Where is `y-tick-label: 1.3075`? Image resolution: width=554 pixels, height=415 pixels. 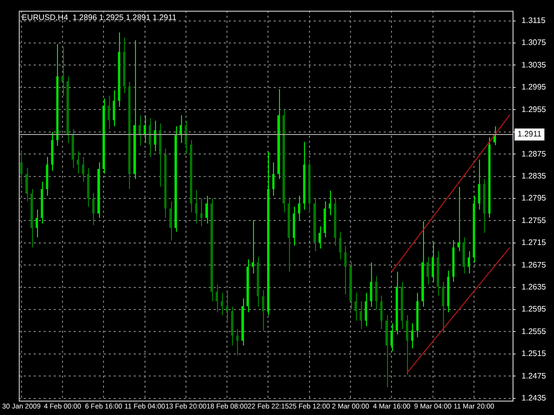 y-tick-label: 1.3075 is located at coordinates (534, 43).